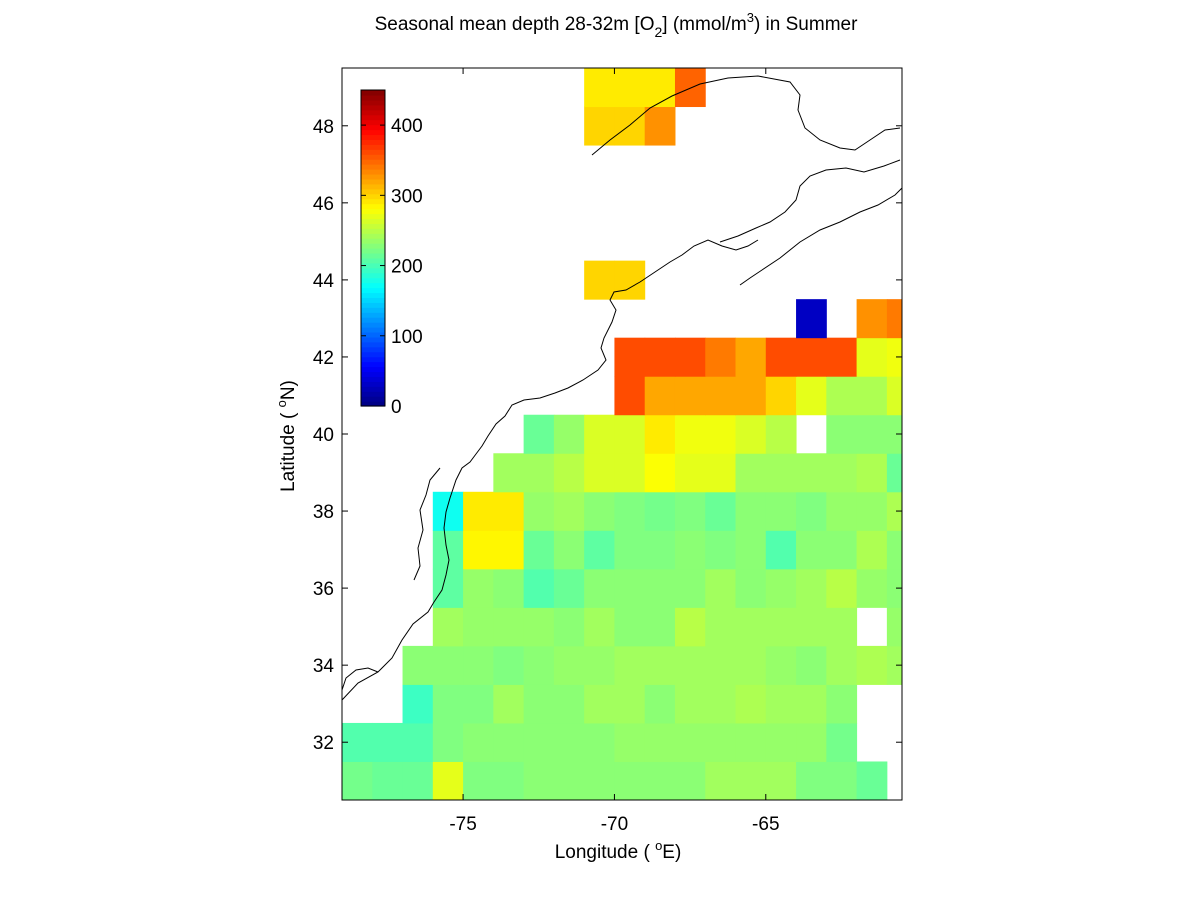  I want to click on x-axis-label: Longitude ( oE), so click(600, 851).